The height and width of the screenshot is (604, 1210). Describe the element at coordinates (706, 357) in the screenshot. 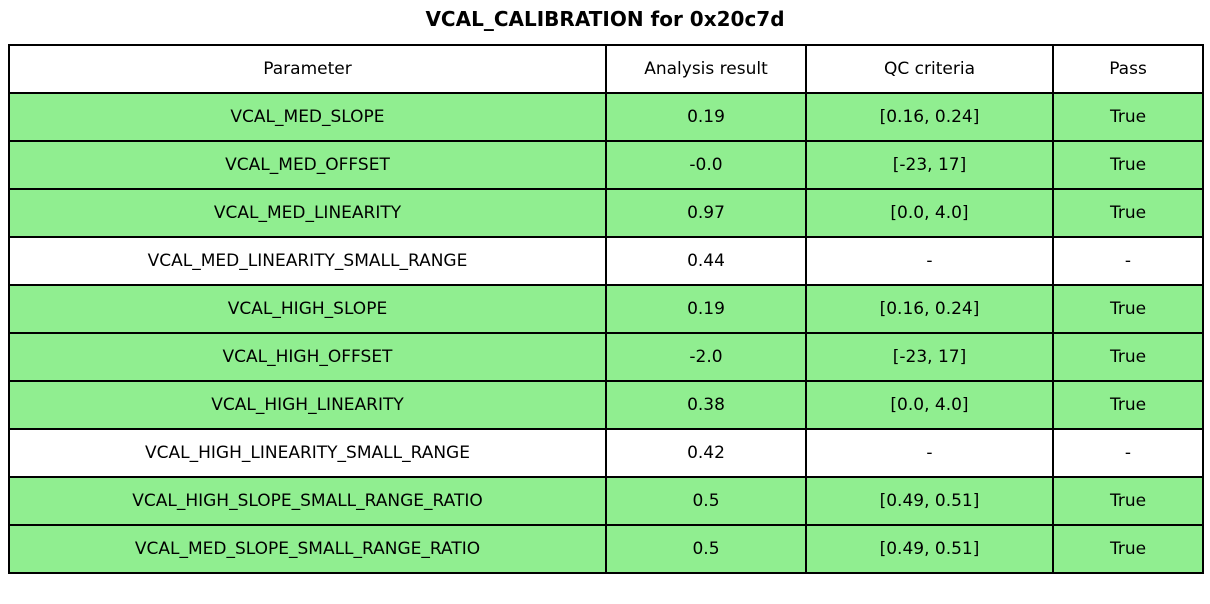

I see `cell-analysis-result: -2.0` at that location.